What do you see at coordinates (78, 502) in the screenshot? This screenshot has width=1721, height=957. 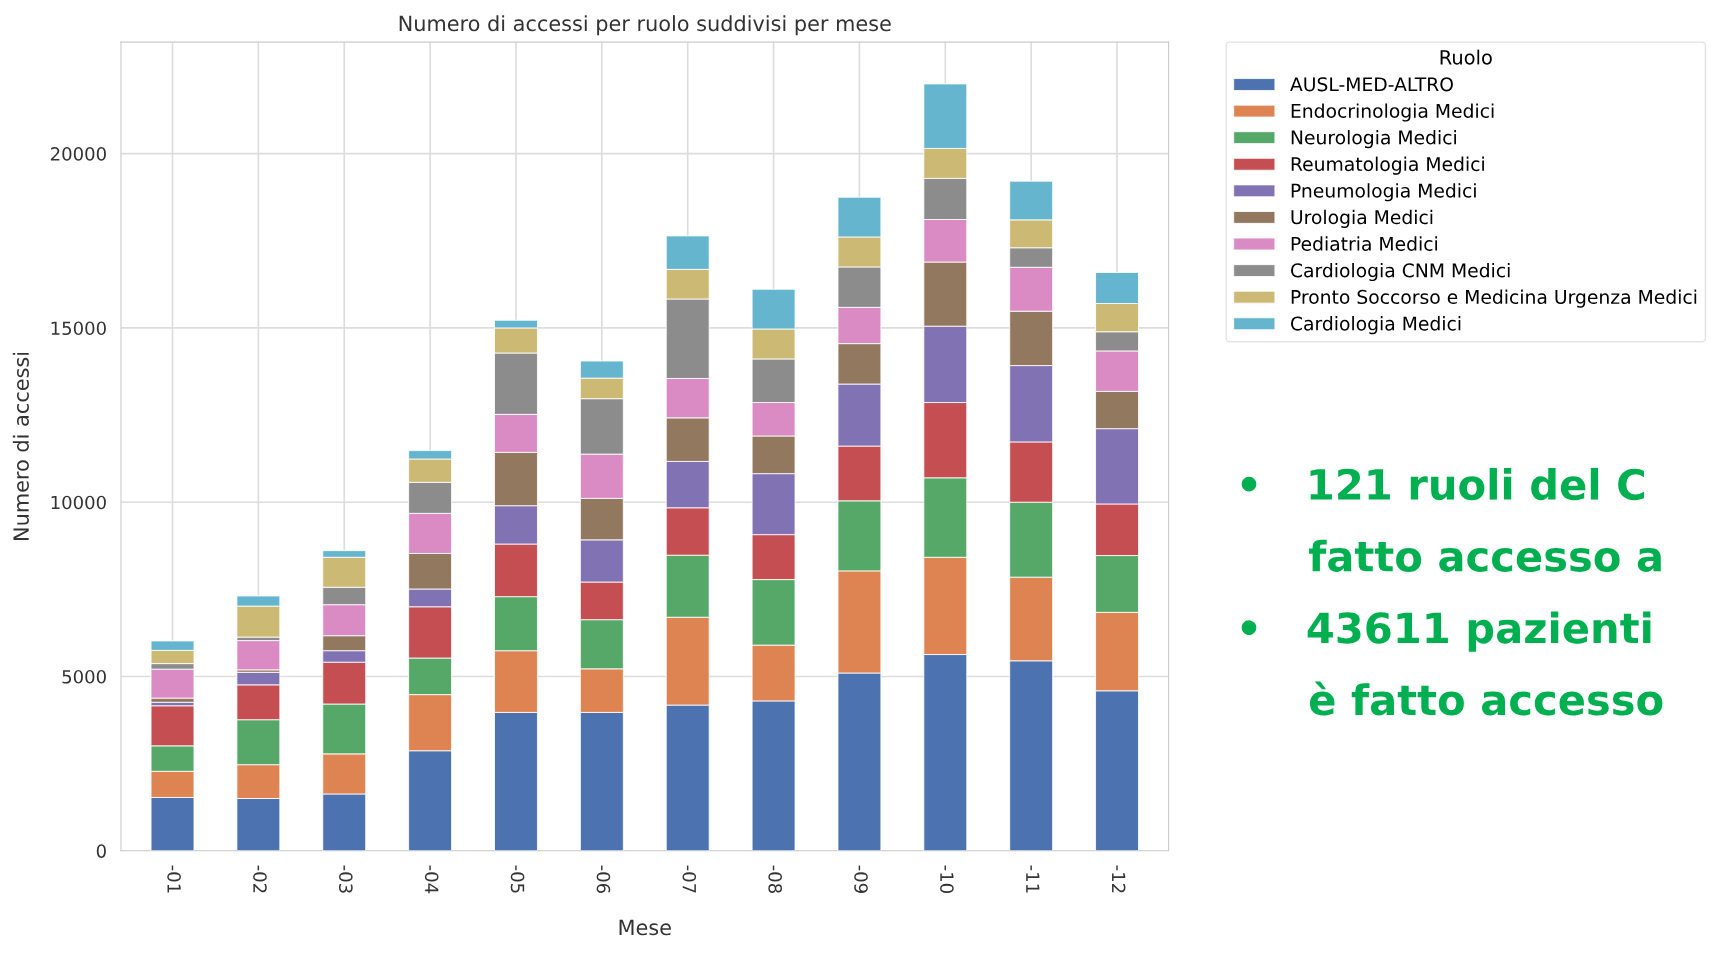 I see `y-tick-label: 10000` at bounding box center [78, 502].